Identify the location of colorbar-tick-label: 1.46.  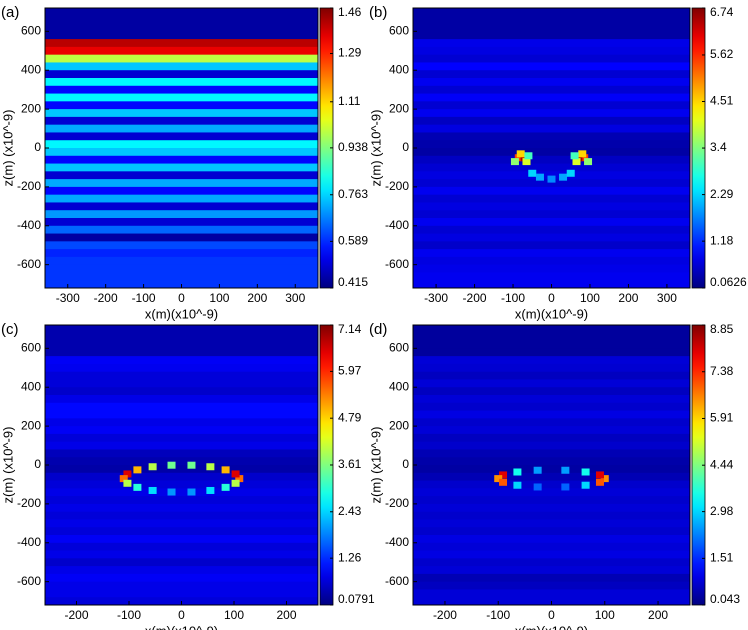
(350, 12).